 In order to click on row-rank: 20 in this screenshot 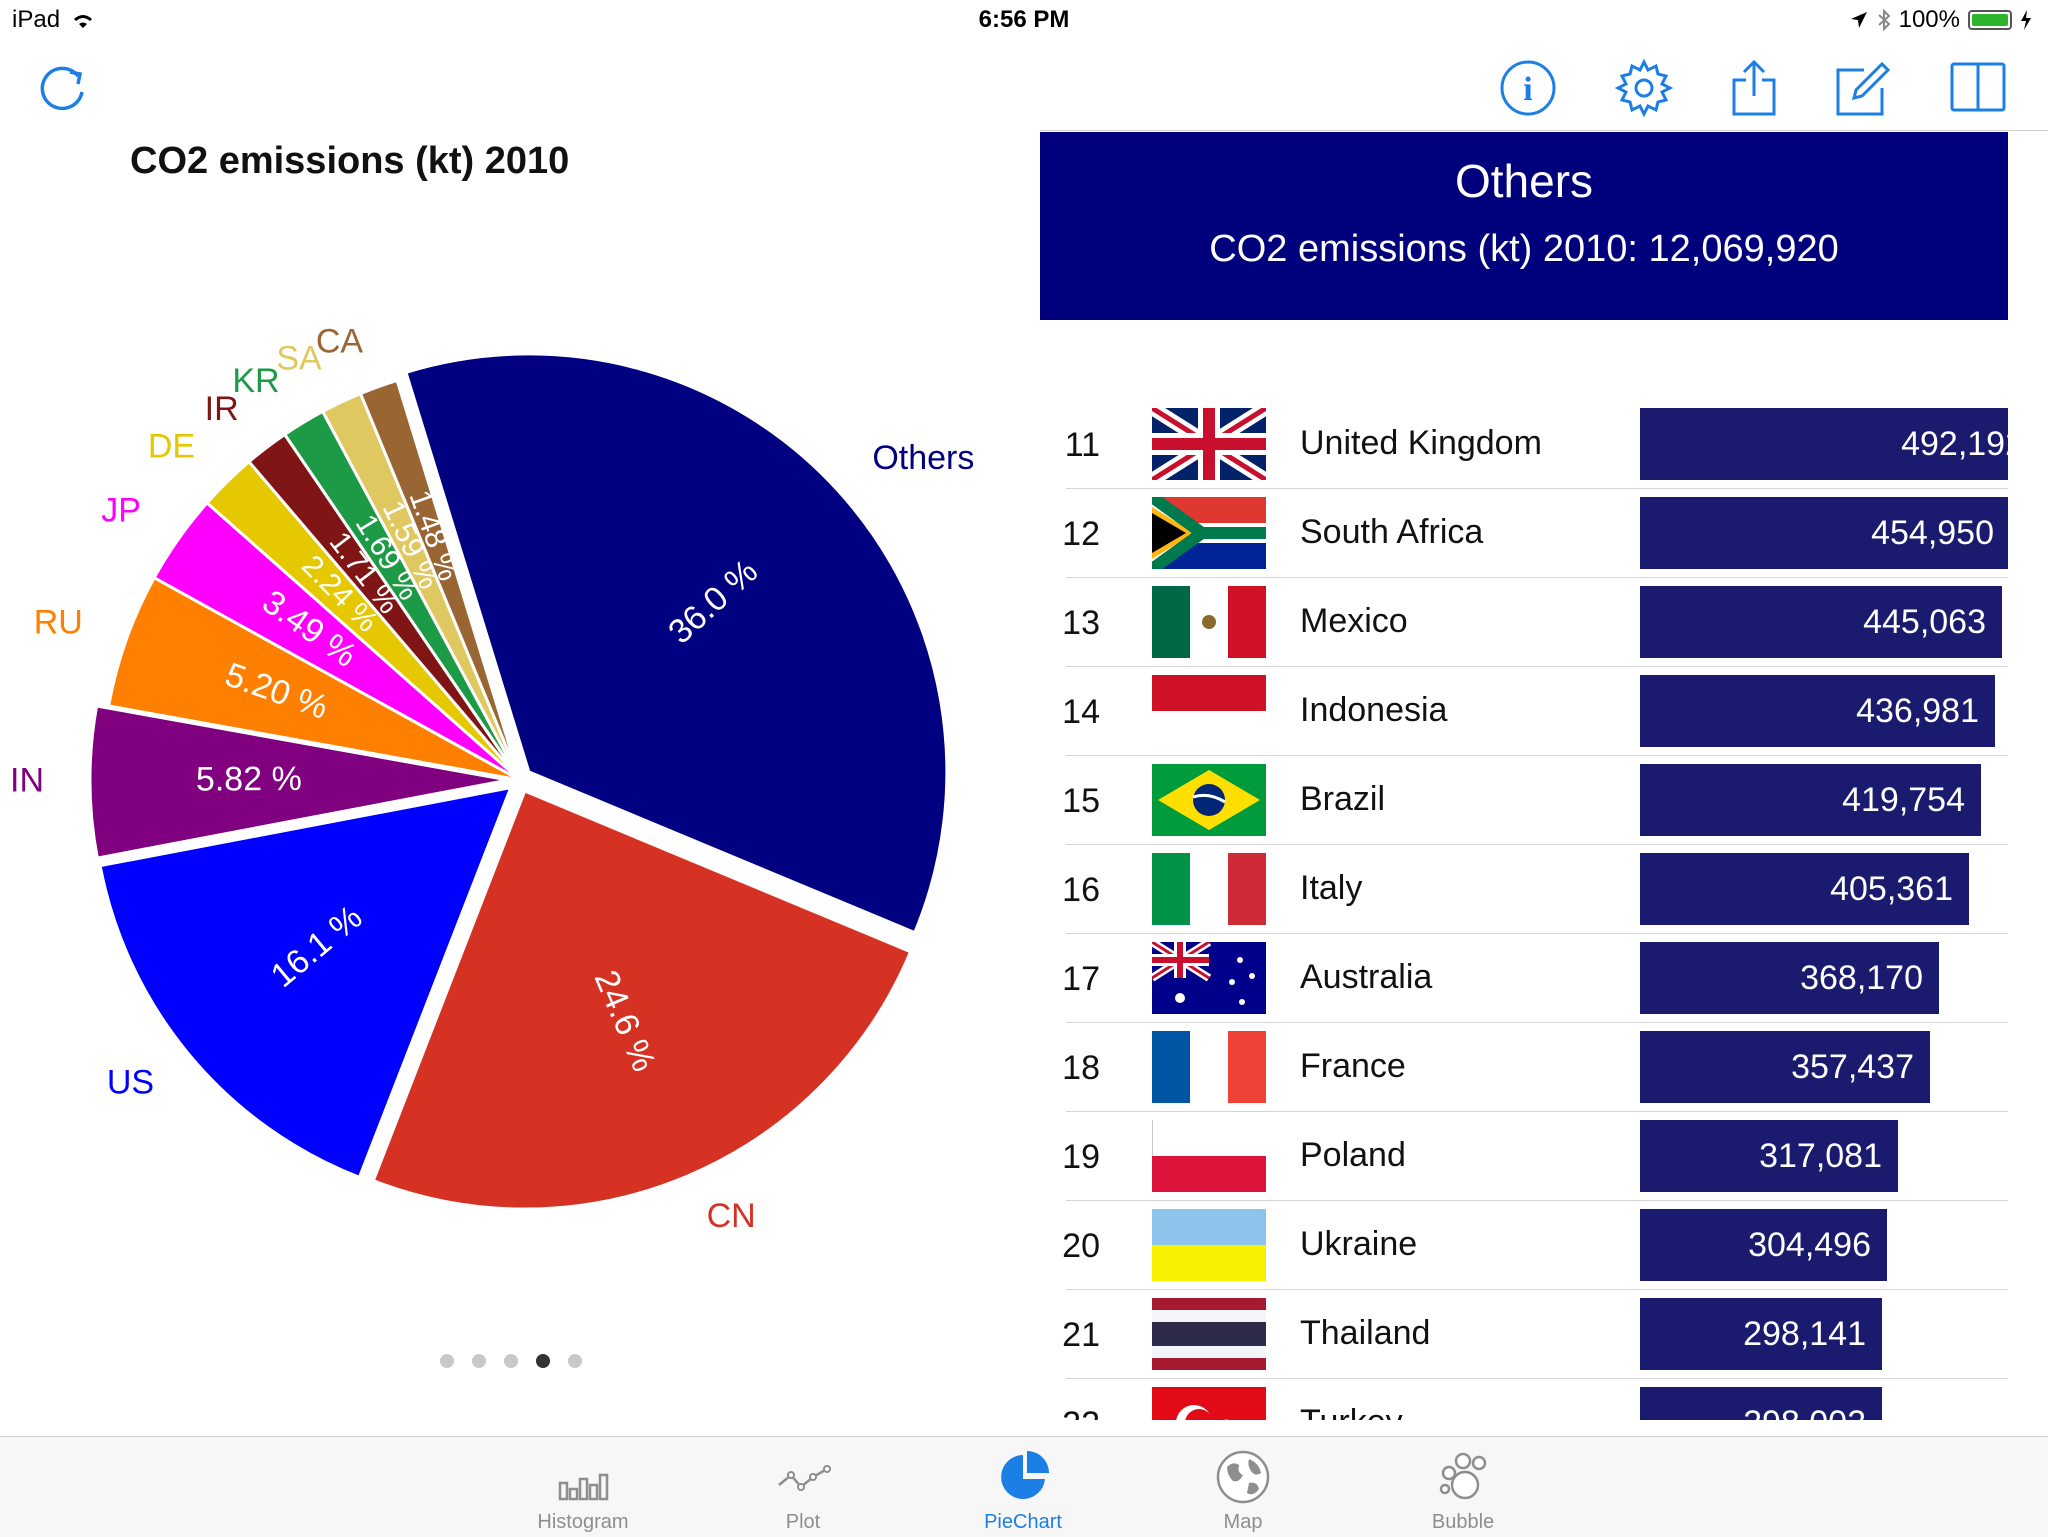, I will do `click(1081, 1246)`.